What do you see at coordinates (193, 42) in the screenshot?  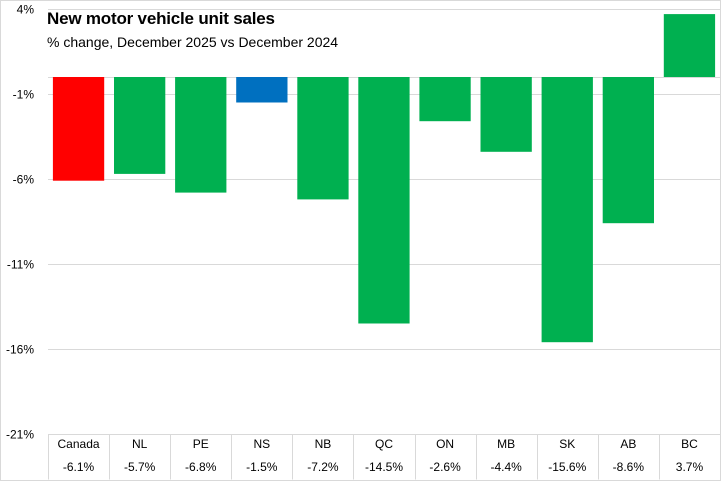 I see `chart-subtitle: % change, December 2025 vs December 2024` at bounding box center [193, 42].